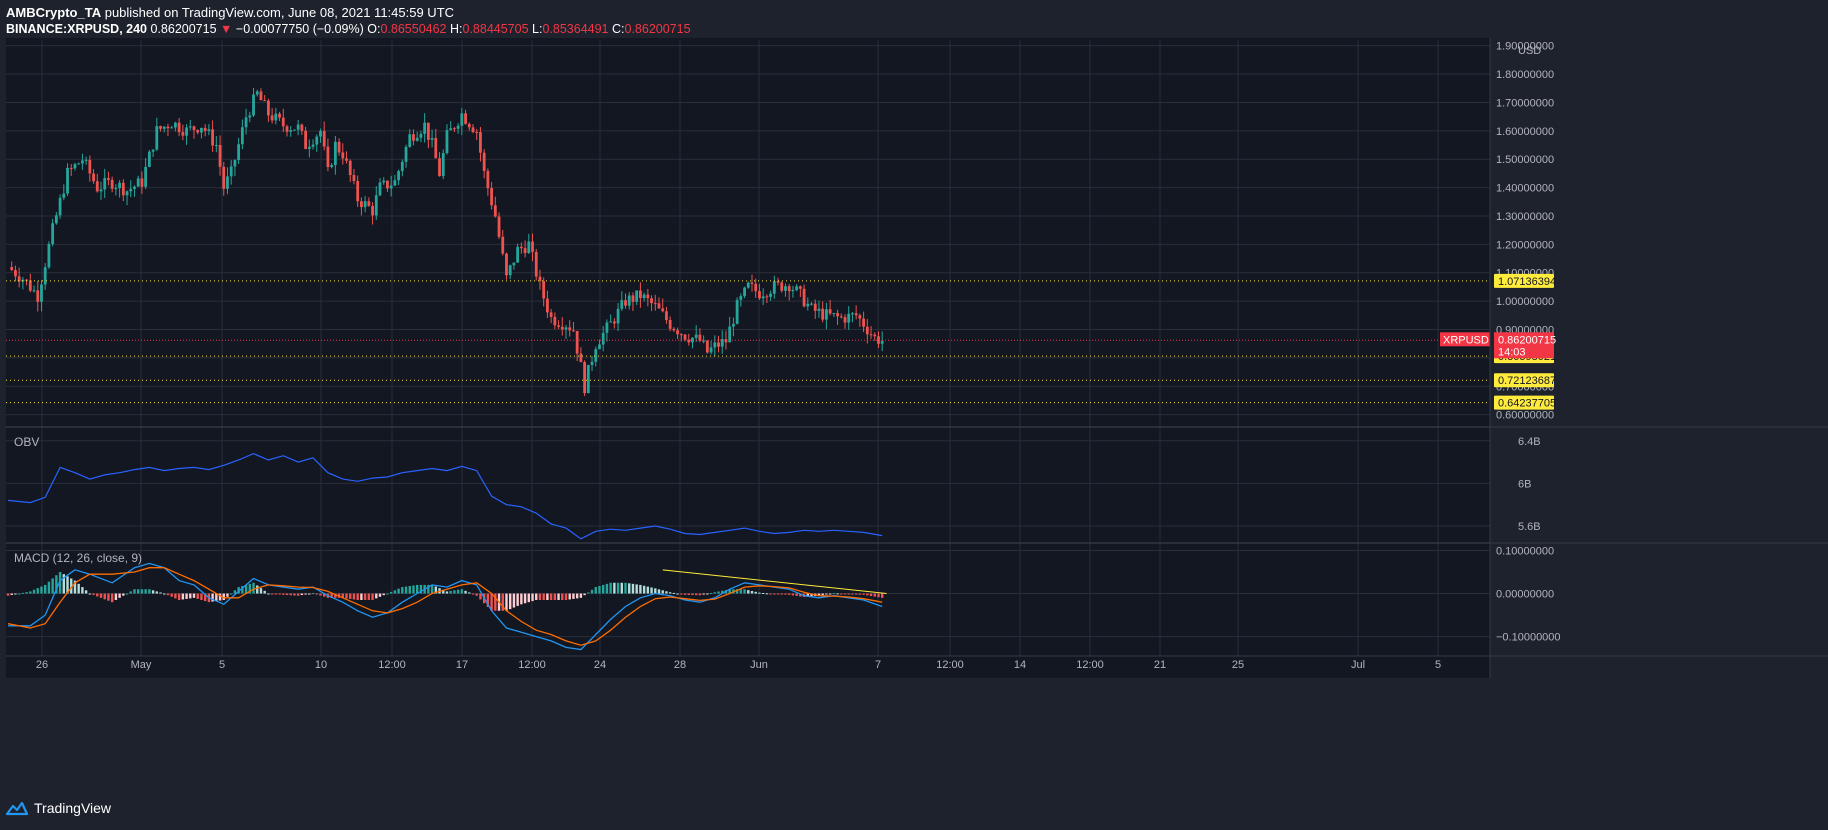 The image size is (1828, 830). I want to click on symbol-badge, so click(1465, 339).